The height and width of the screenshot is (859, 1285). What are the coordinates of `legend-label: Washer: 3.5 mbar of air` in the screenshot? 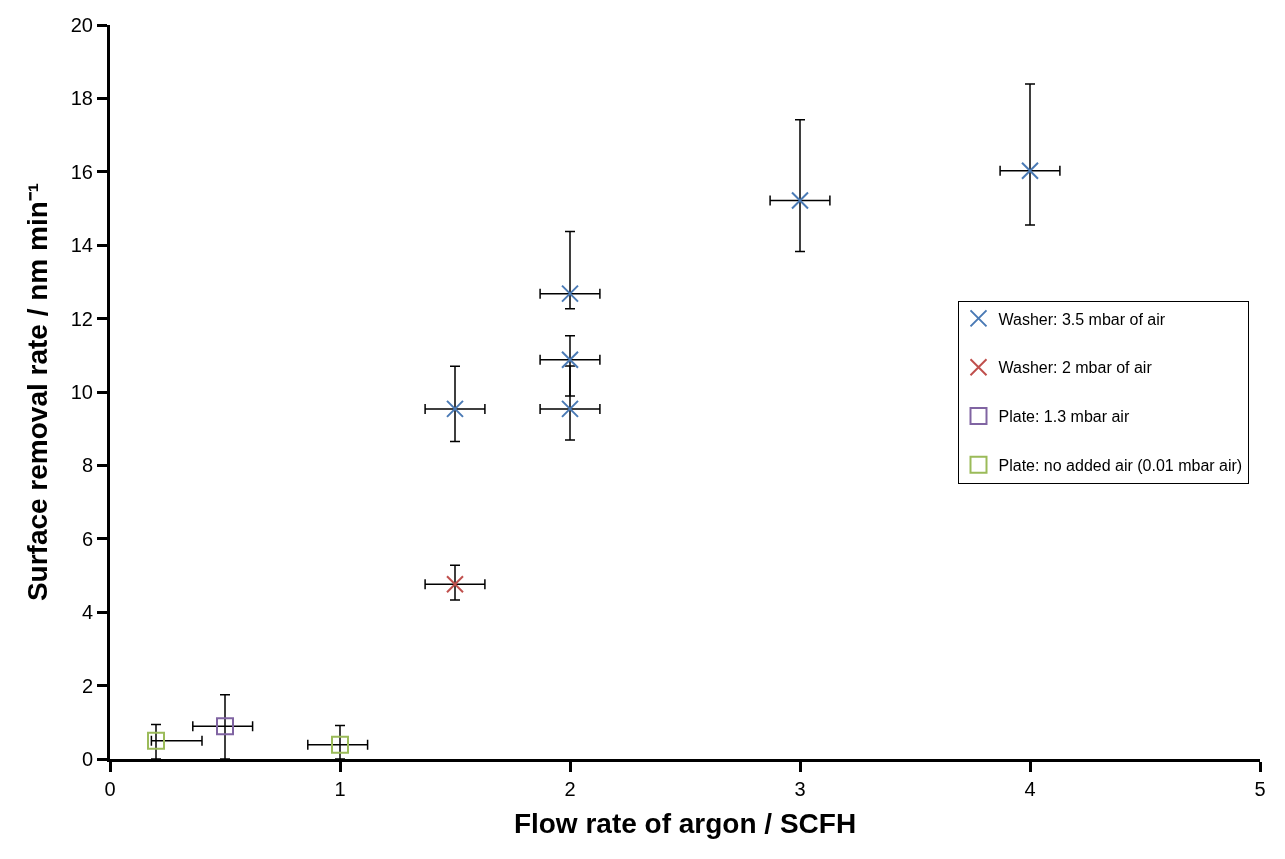 It's located at (1082, 319).